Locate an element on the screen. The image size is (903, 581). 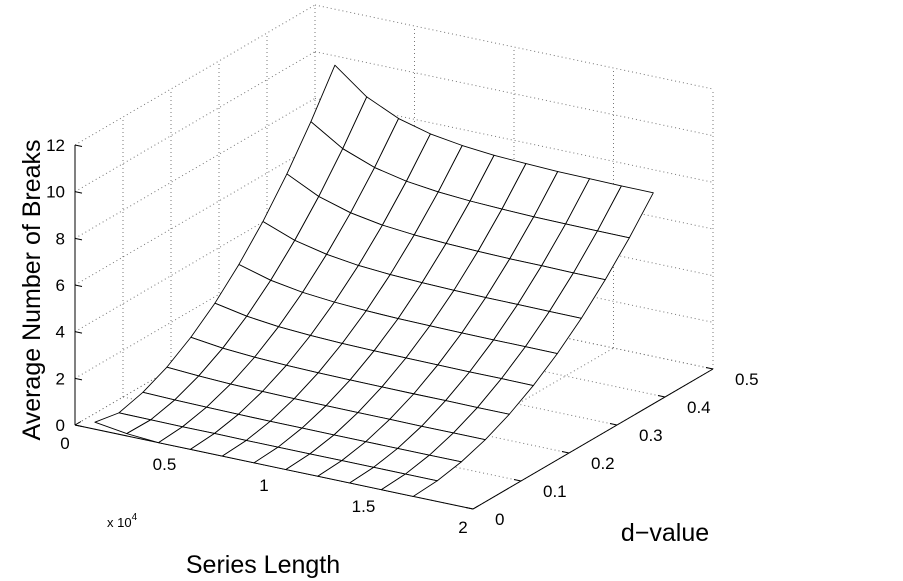
z-tick-label: 8 is located at coordinates (60, 238).